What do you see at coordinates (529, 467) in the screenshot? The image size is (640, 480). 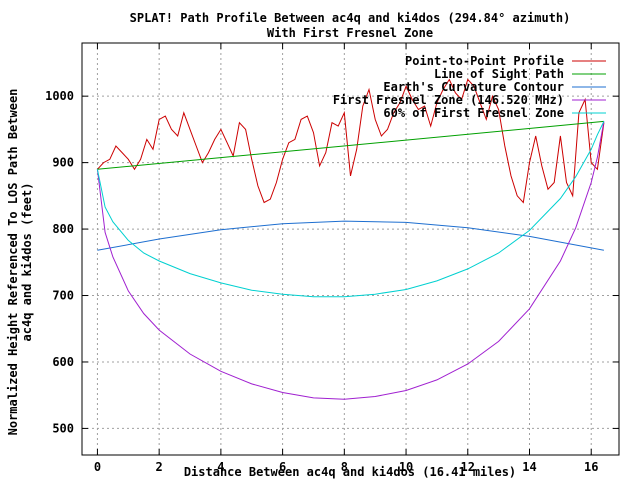 I see `x-tick-label: 14` at bounding box center [529, 467].